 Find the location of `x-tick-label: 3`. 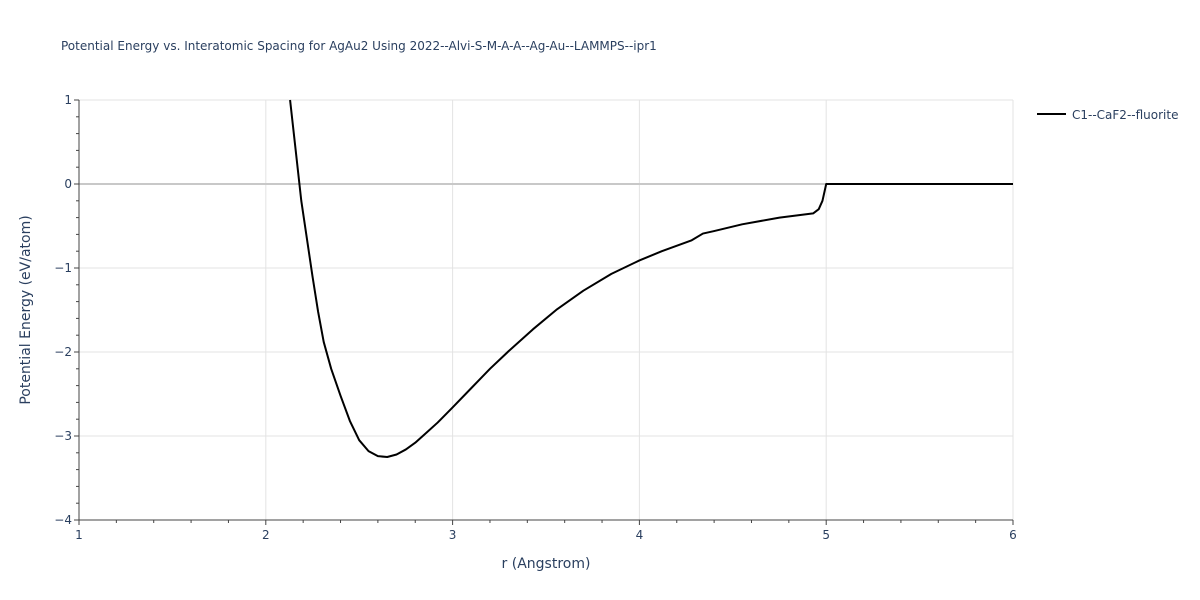

x-tick-label: 3 is located at coordinates (453, 535).